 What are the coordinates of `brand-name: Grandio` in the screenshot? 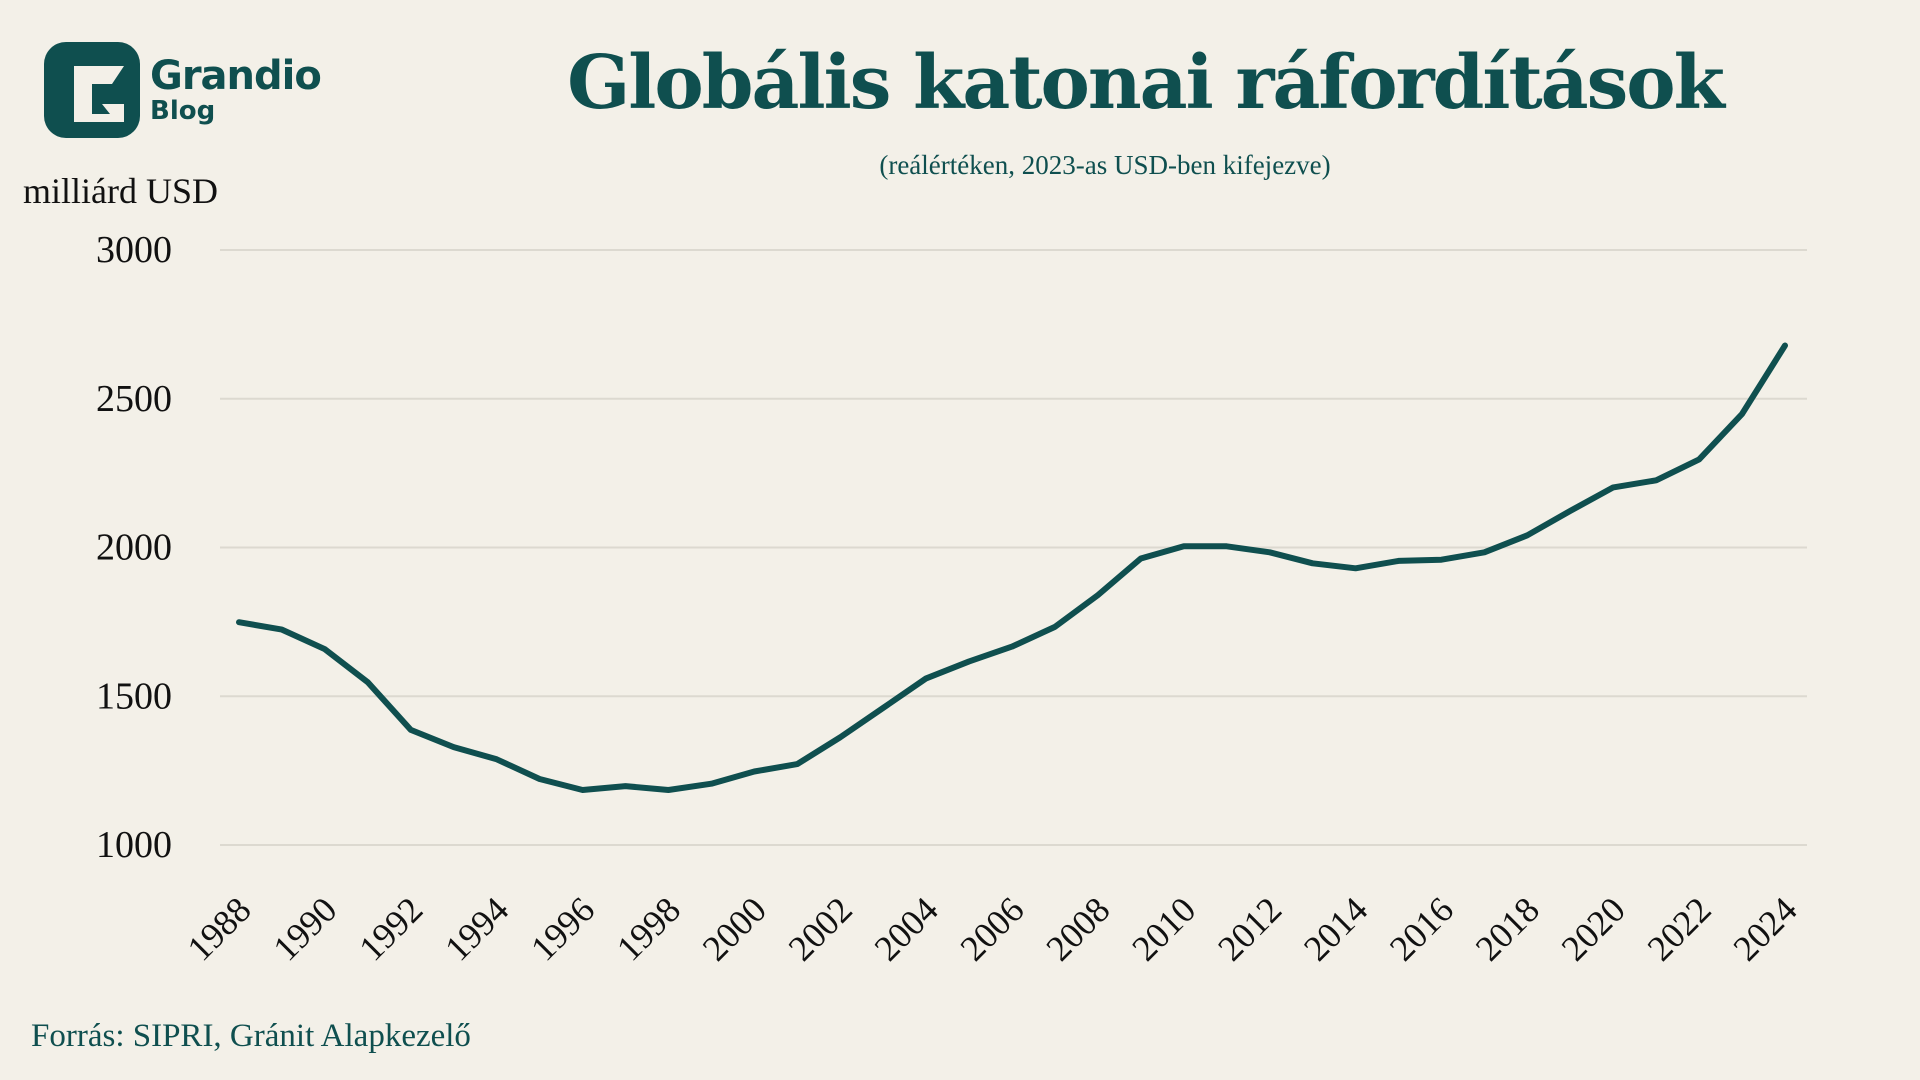 It's located at (236, 76).